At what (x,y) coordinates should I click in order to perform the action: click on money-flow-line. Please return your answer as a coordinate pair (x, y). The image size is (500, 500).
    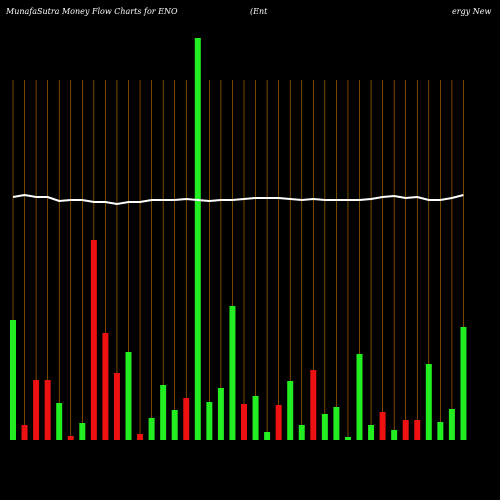
    Looking at the image, I should click on (238, 199).